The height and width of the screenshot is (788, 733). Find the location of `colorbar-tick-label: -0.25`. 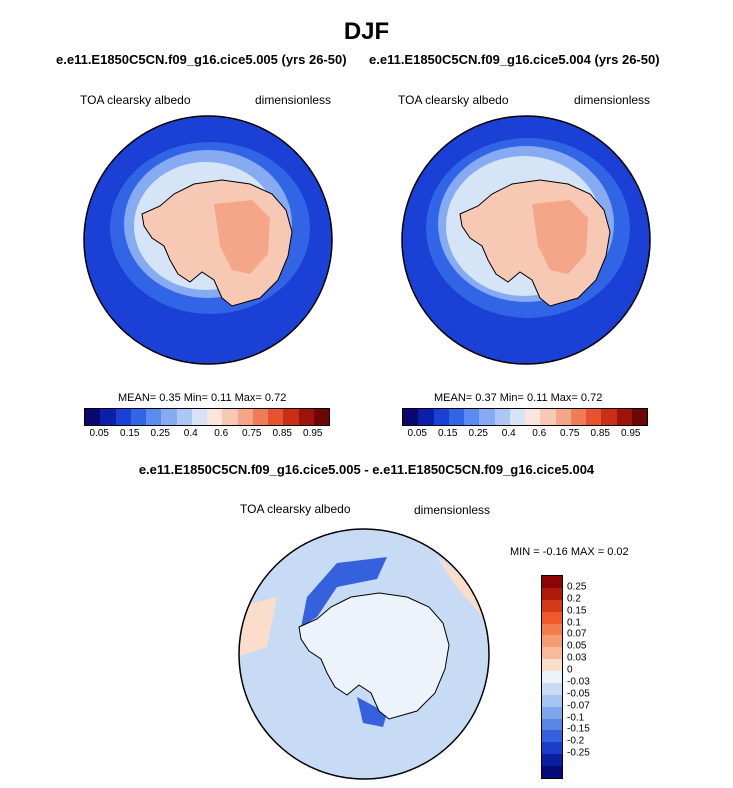

colorbar-tick-label: -0.25 is located at coordinates (578, 753).